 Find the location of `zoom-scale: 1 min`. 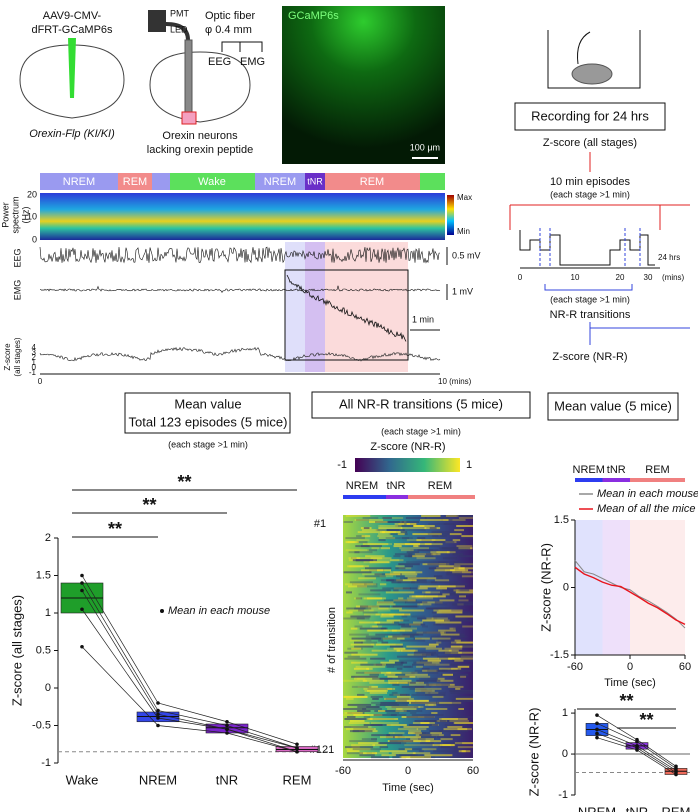

zoom-scale: 1 min is located at coordinates (423, 319).